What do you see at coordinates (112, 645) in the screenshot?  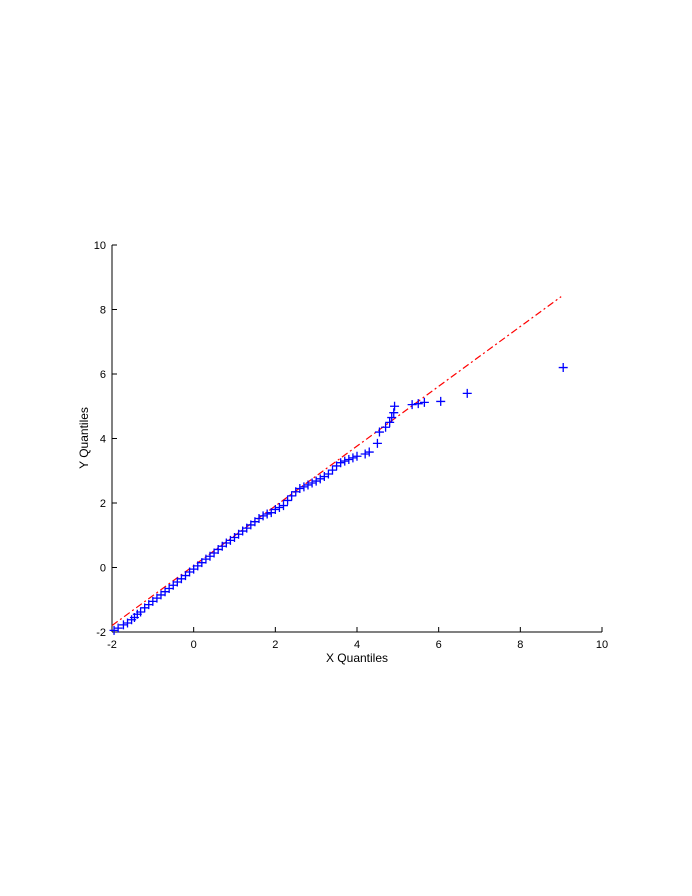 I see `x-tick-label: -2` at bounding box center [112, 645].